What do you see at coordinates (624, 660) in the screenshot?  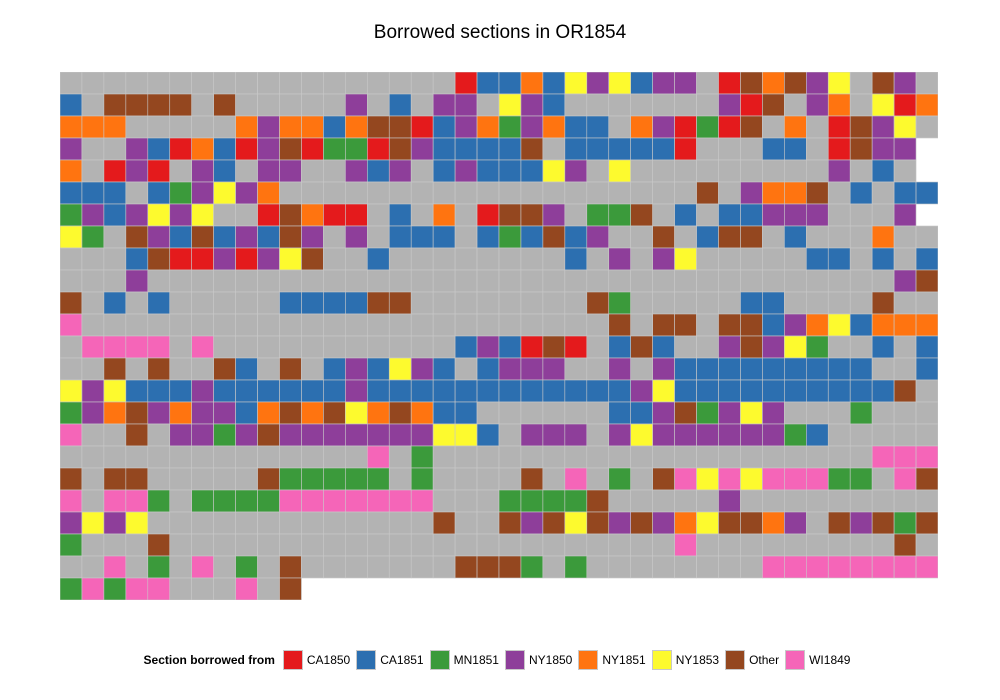 I see `legend-label: NY1851` at bounding box center [624, 660].